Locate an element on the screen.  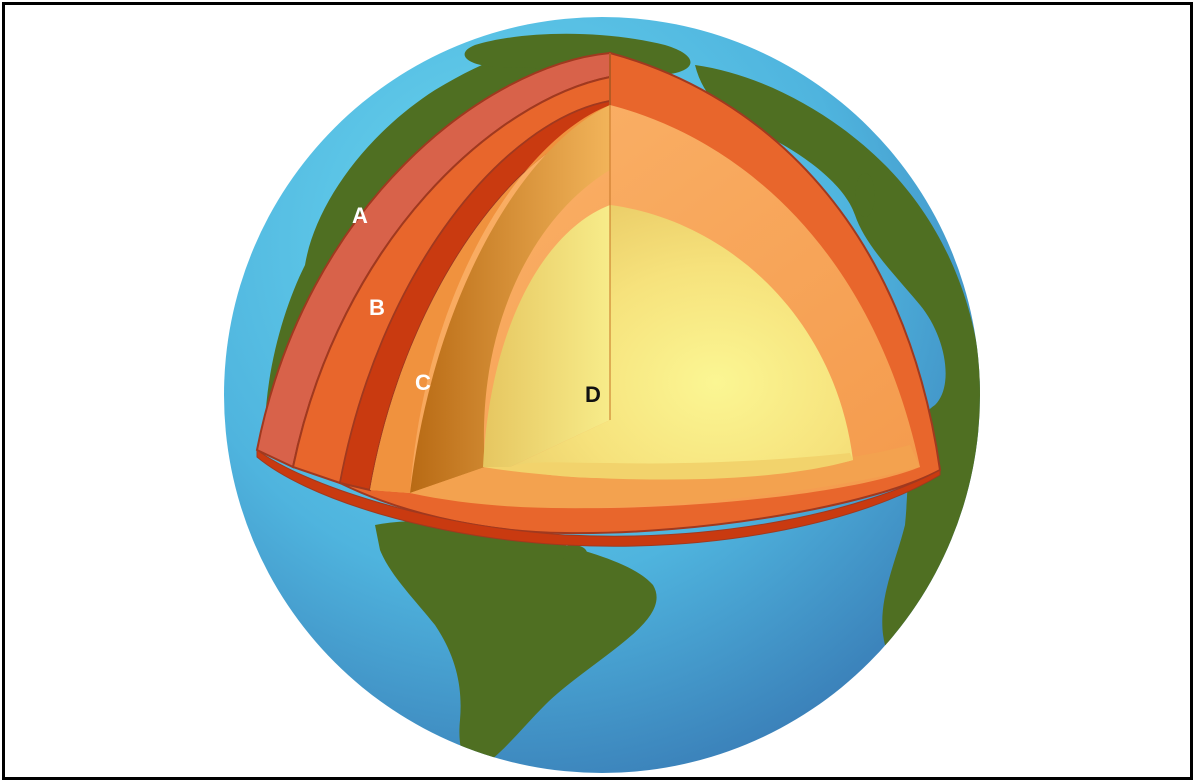
label-a: A is located at coordinates (360, 215).